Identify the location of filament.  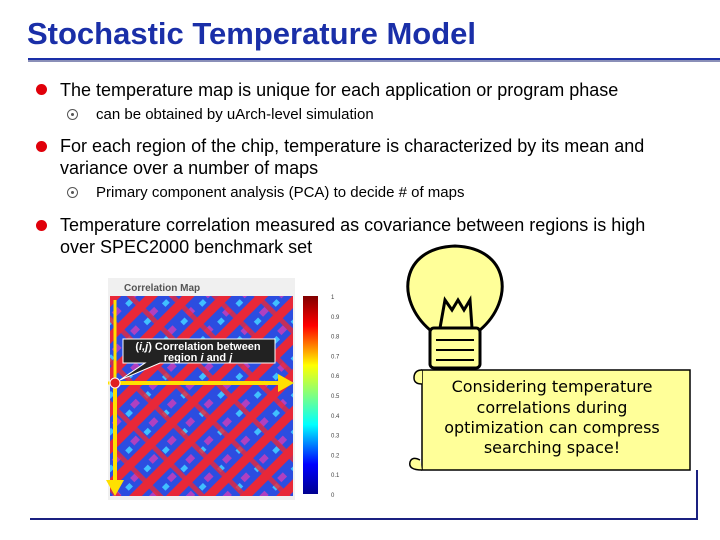
(456, 312).